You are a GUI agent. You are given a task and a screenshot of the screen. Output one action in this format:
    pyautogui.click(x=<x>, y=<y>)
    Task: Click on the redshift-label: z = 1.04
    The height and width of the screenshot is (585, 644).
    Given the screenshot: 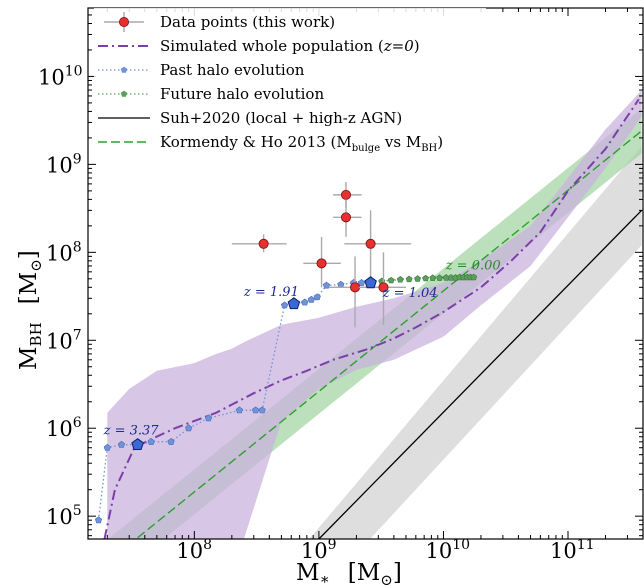 What is the action you would take?
    pyautogui.click(x=410, y=293)
    